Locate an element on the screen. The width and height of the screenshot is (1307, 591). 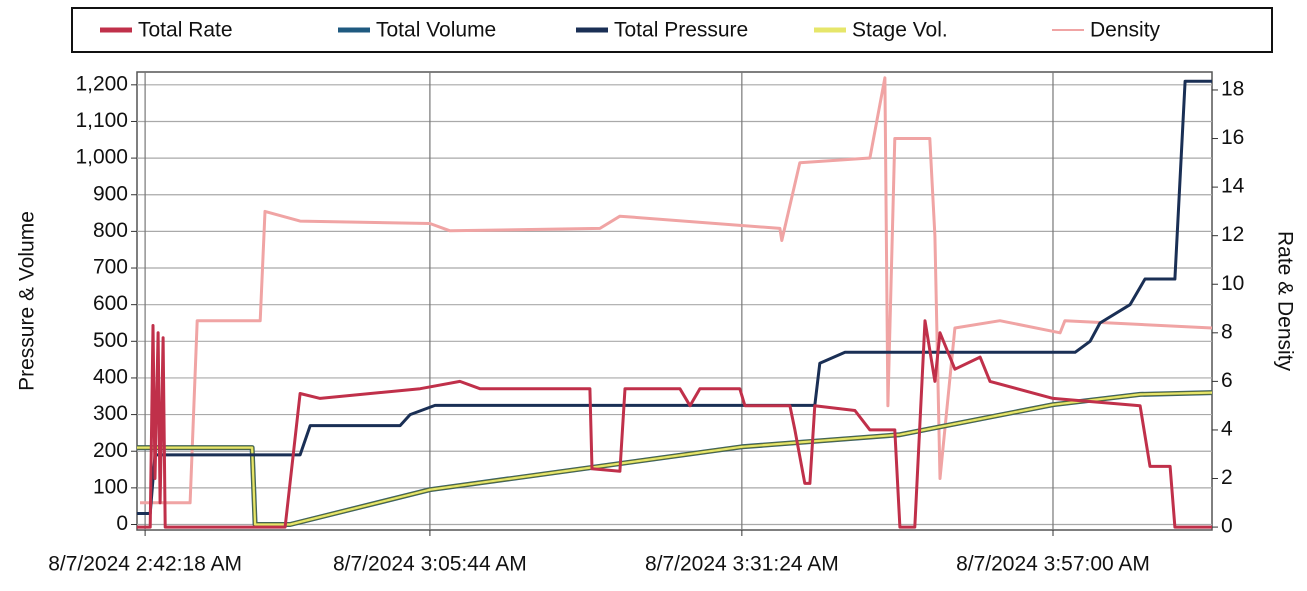
y-tick-label: 400 is located at coordinates (110, 376).